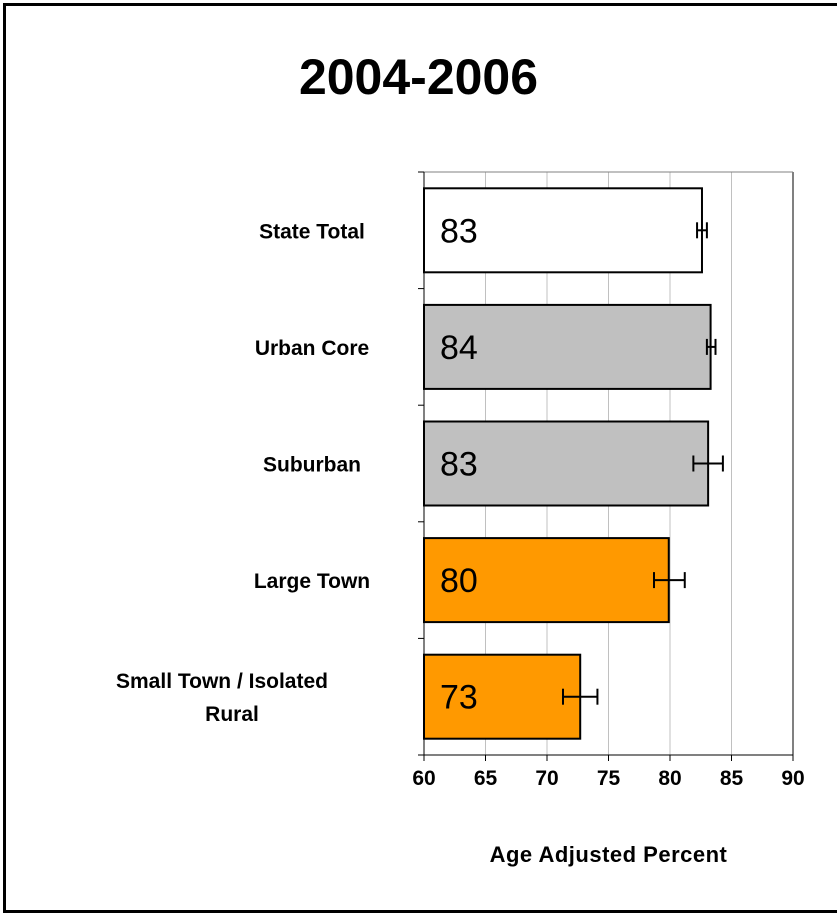  What do you see at coordinates (232, 714) in the screenshot?
I see `category-label-4-line-1: Rural` at bounding box center [232, 714].